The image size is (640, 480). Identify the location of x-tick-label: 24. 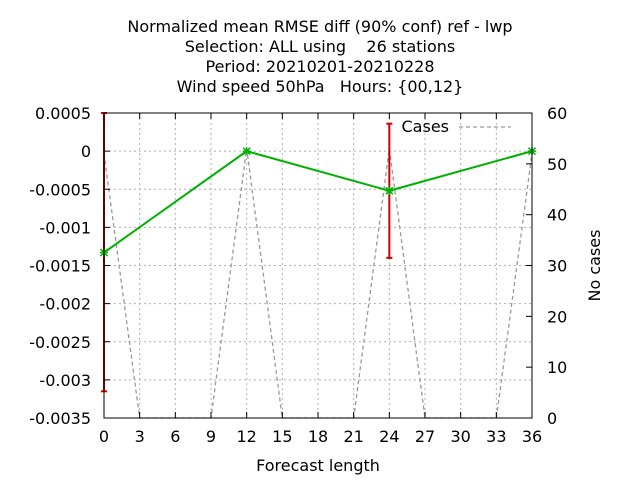
(389, 436).